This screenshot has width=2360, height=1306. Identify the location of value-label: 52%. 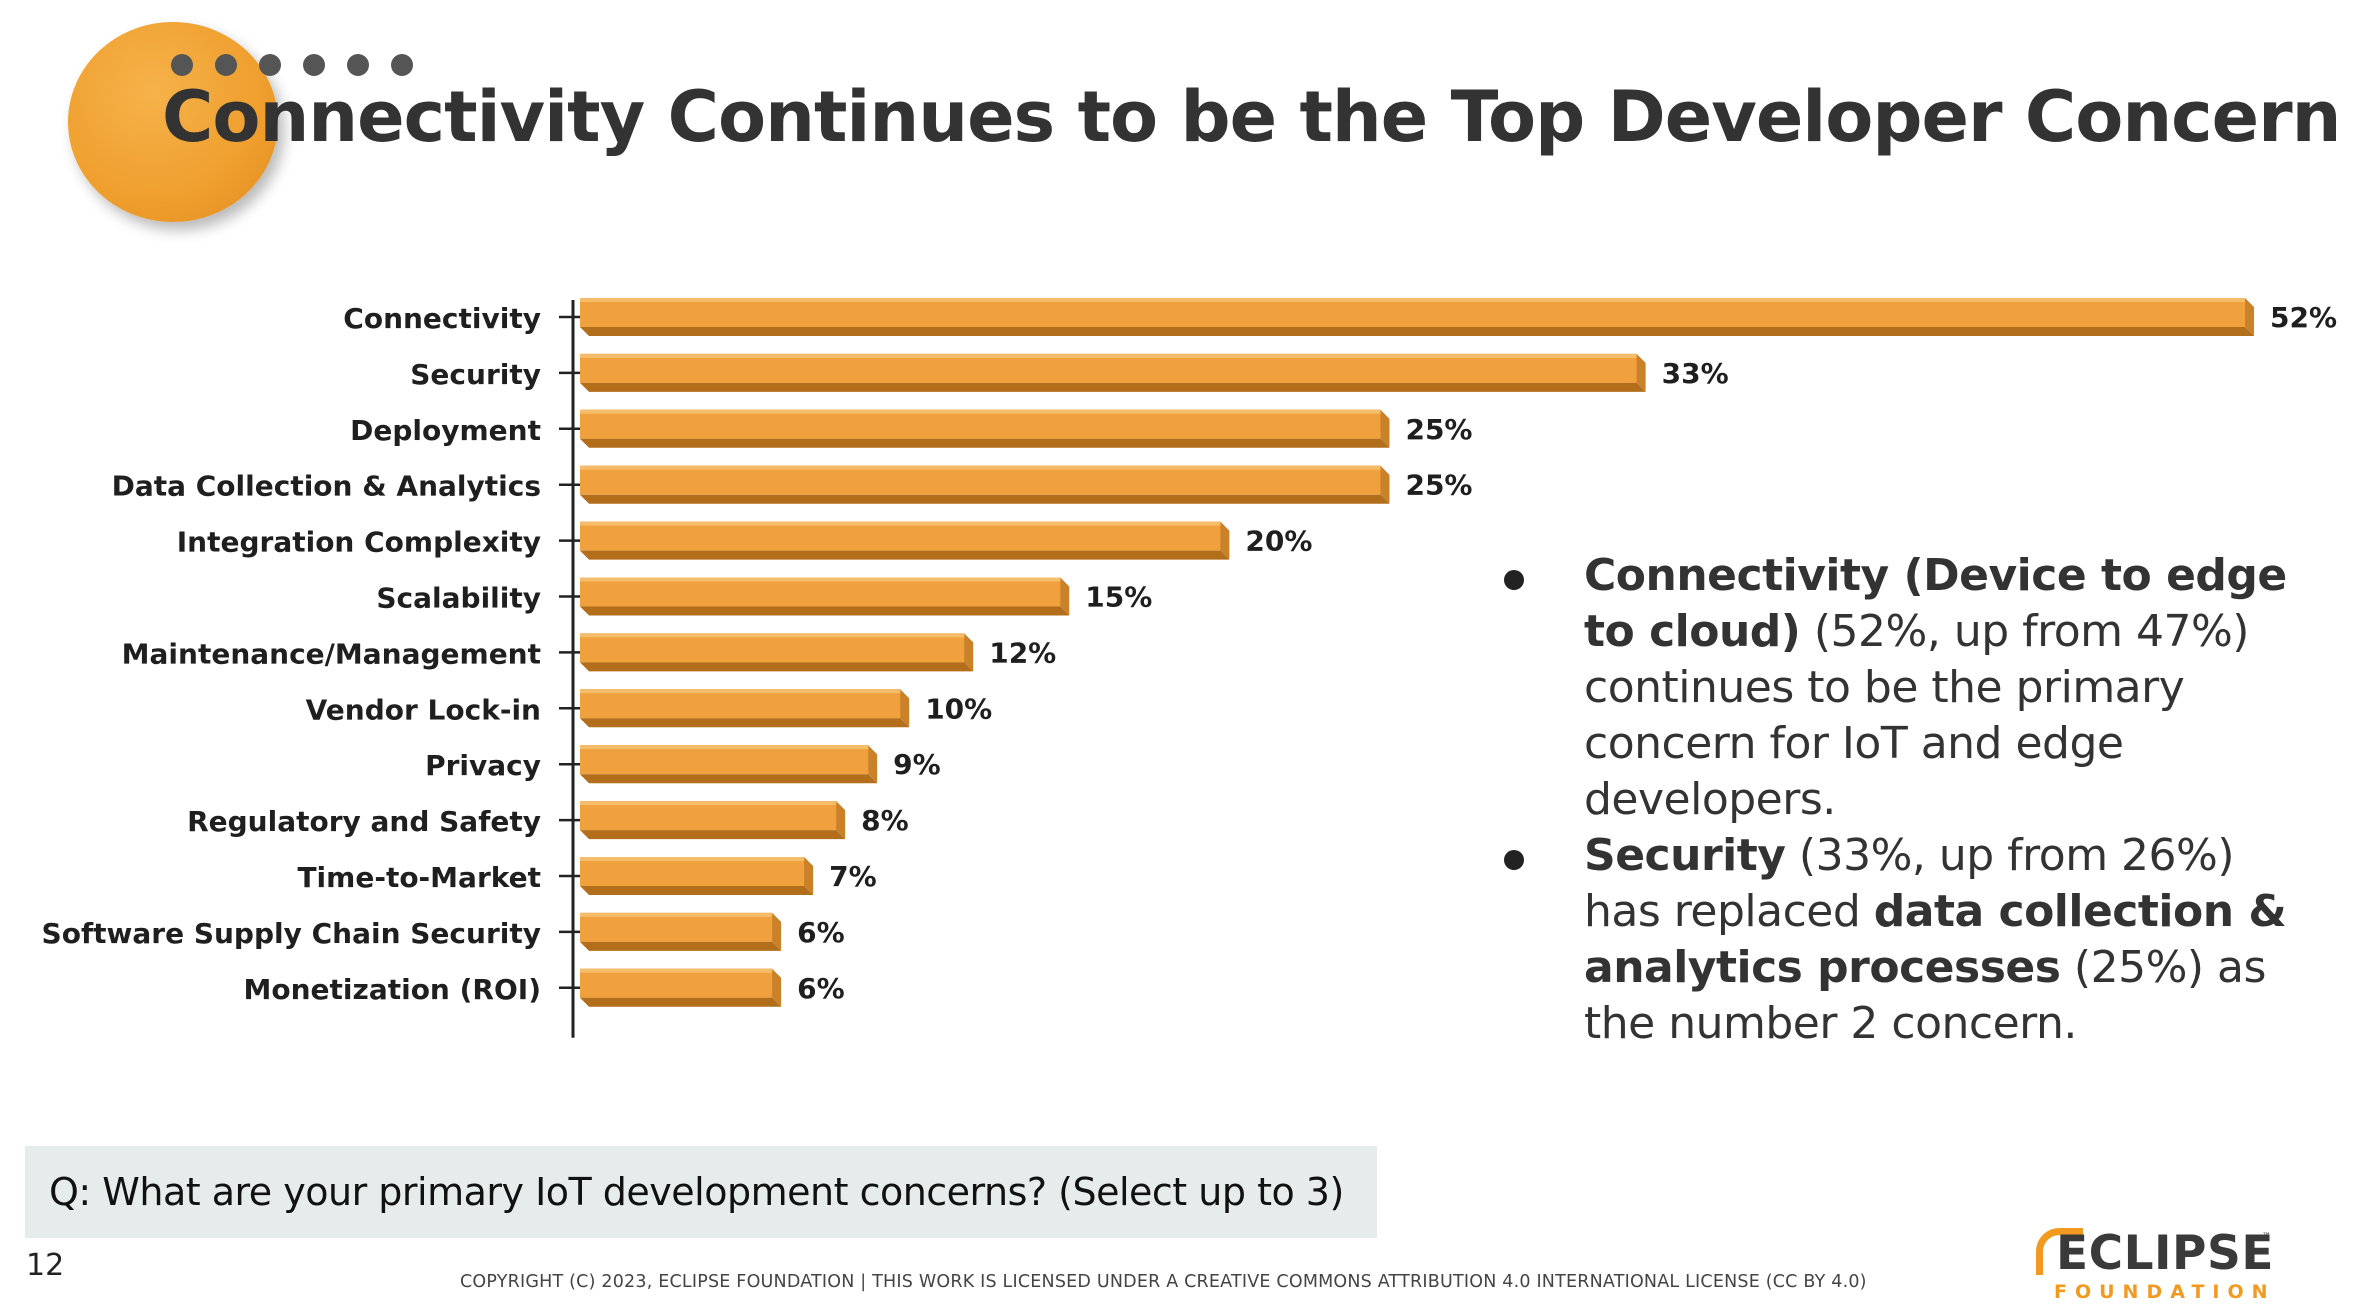
(2303, 317).